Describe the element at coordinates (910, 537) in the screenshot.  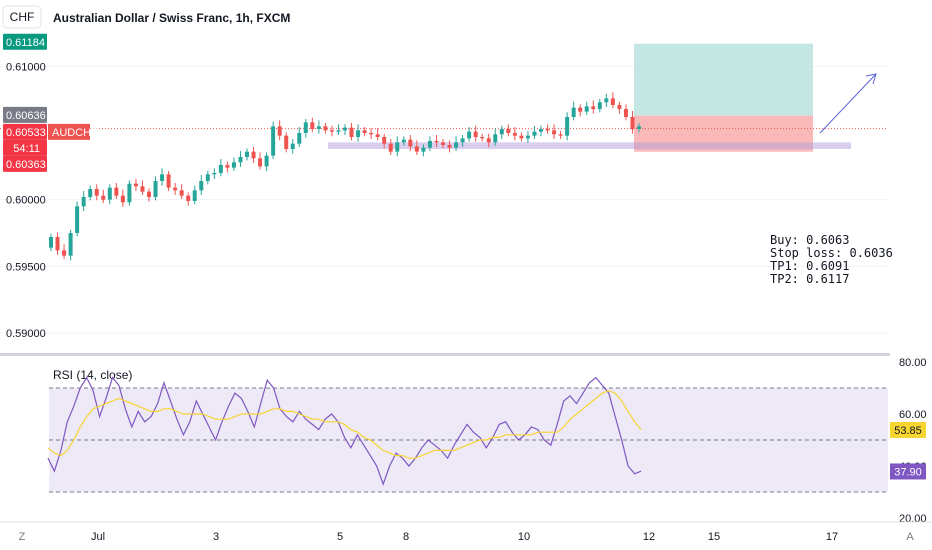
I see `auto-scale-button: A` at that location.